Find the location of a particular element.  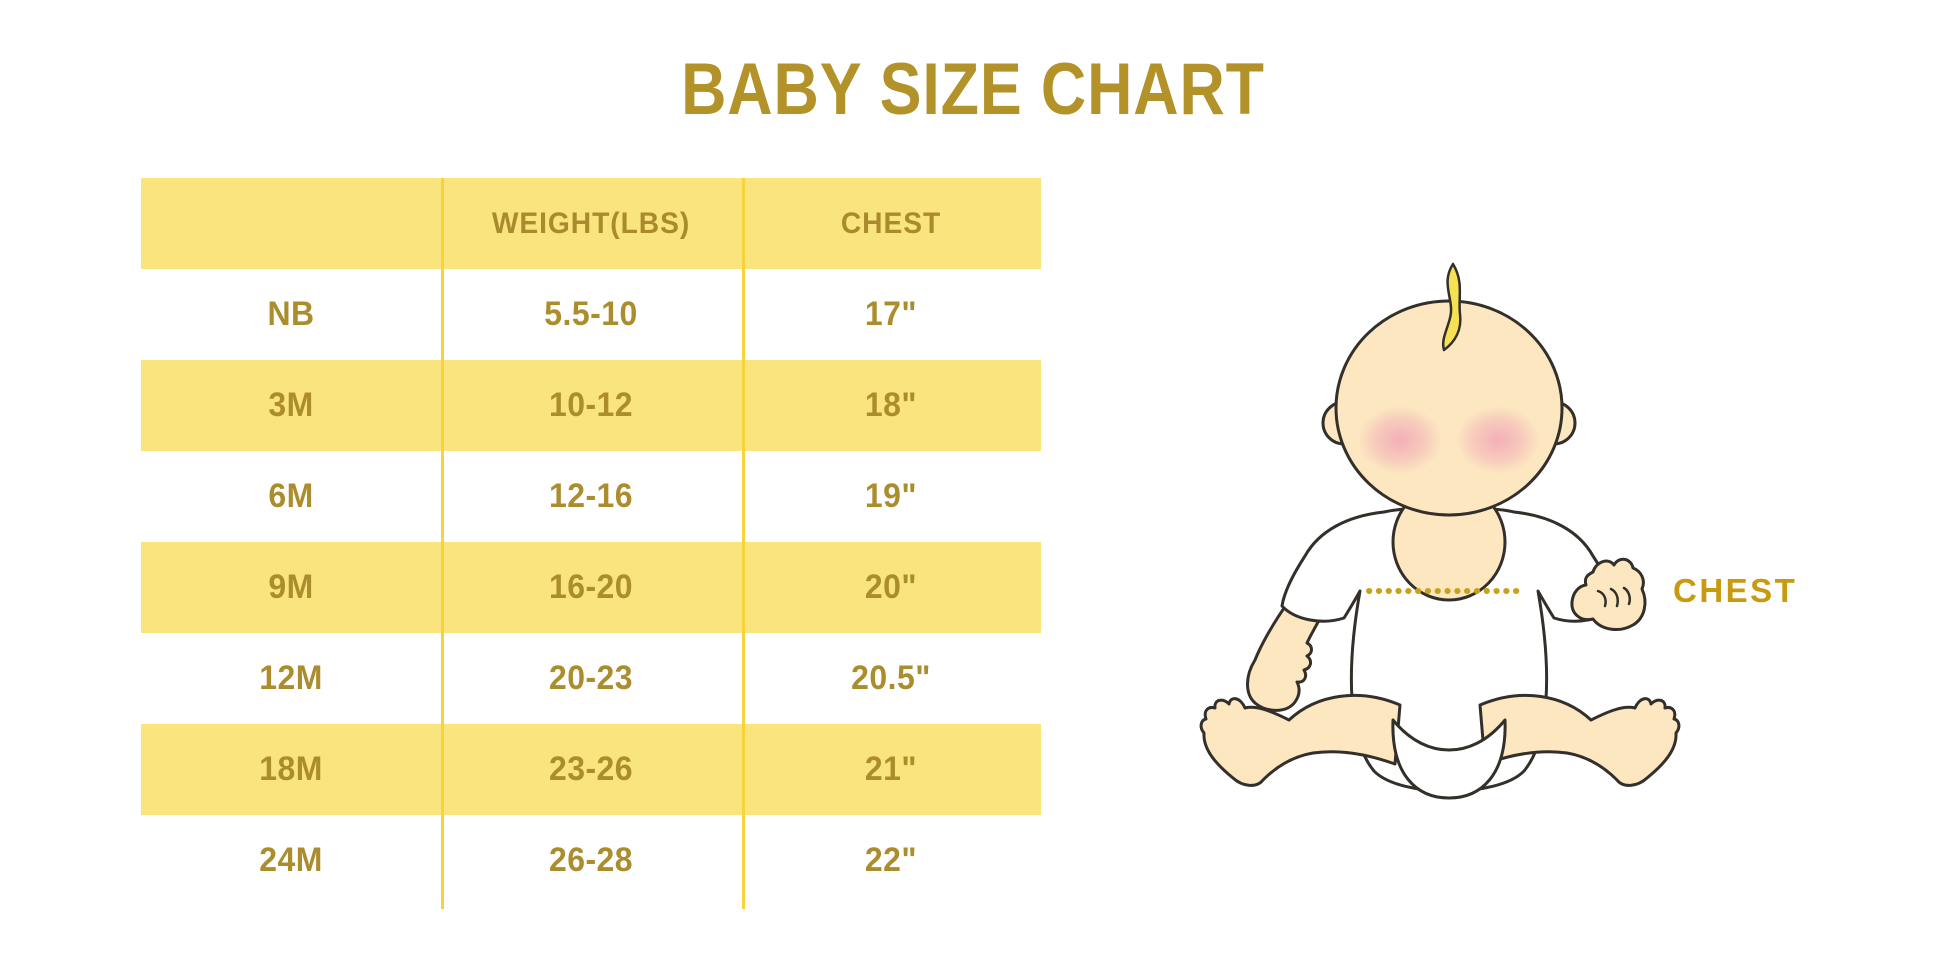

table-row: 24M 26-28 22" is located at coordinates (591, 860).